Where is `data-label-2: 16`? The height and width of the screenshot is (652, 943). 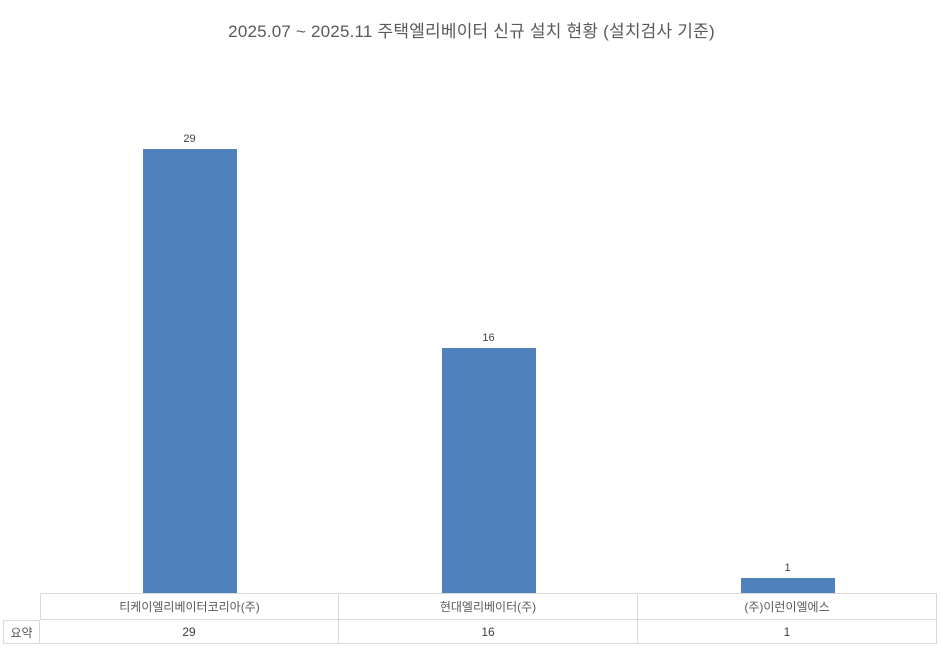 data-label-2: 16 is located at coordinates (488, 337).